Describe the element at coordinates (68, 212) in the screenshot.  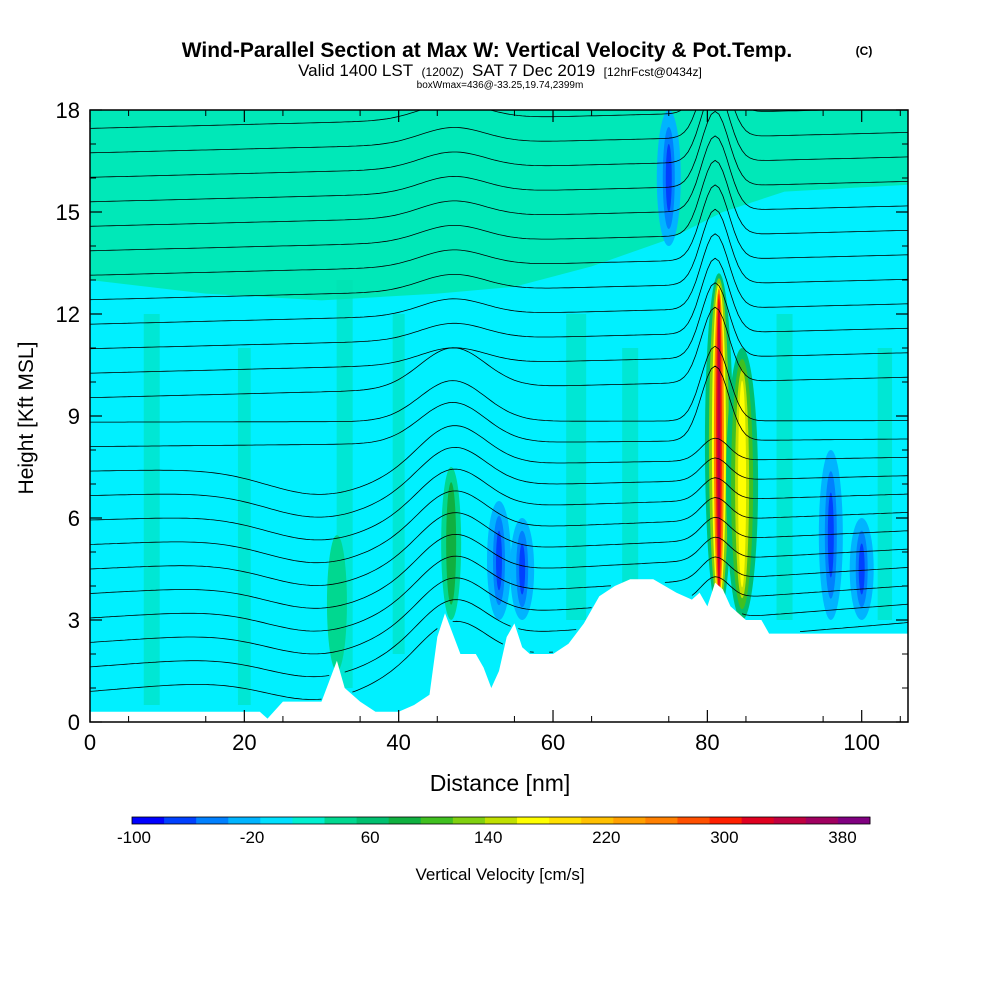
I see `y-tick-label: 15` at that location.